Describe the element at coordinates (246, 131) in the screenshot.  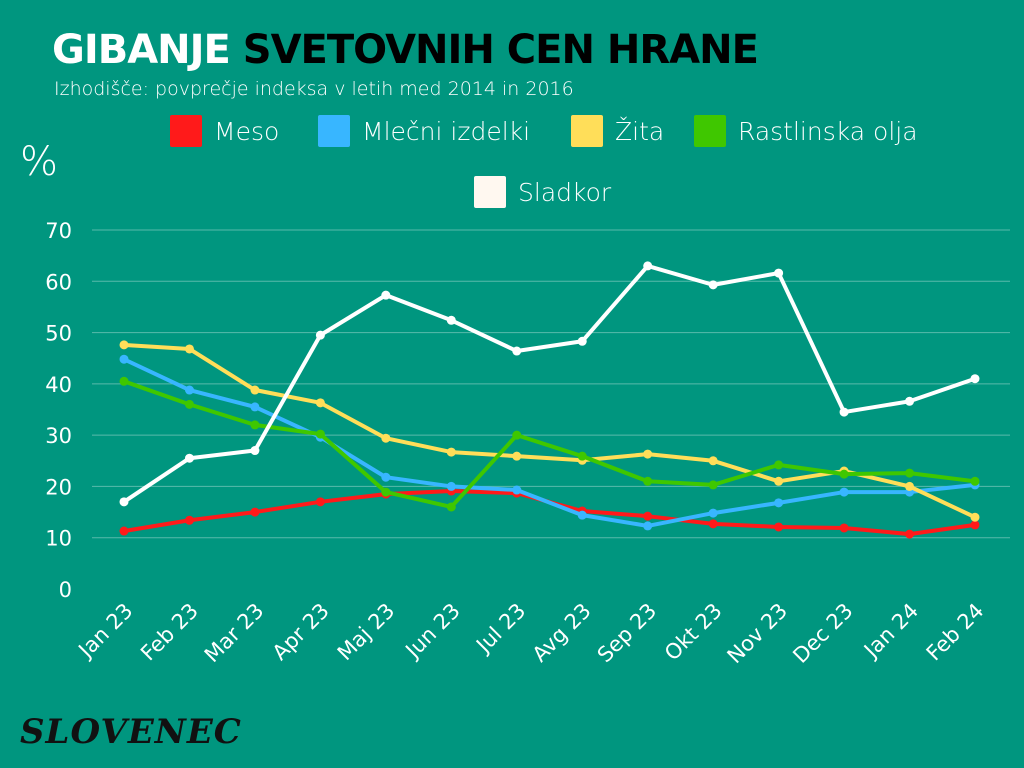
I see `legend-label: Meso` at that location.